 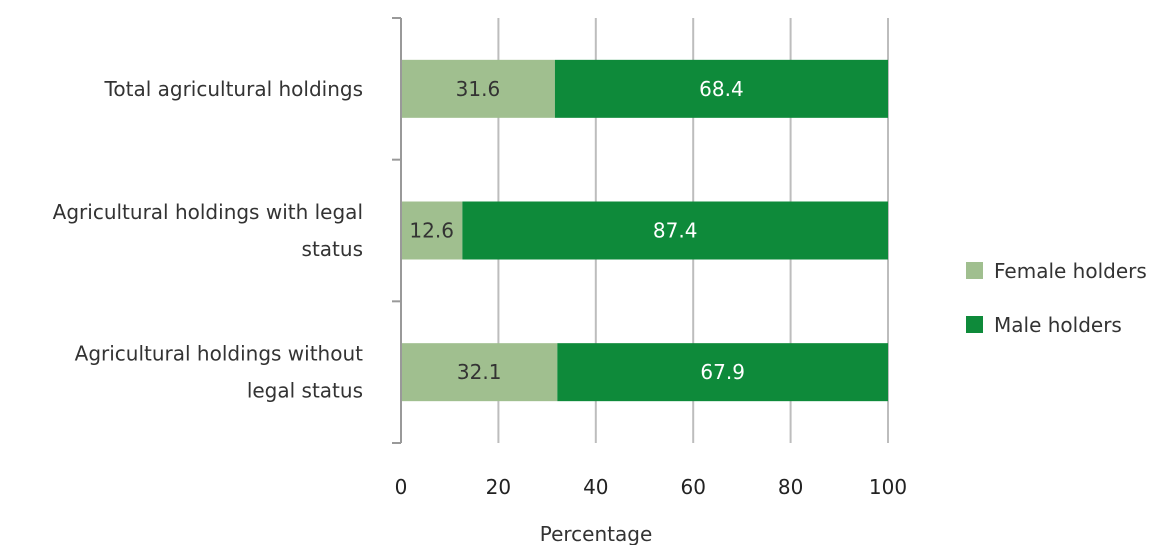 What do you see at coordinates (974, 270) in the screenshot?
I see `legend-swatch-female` at bounding box center [974, 270].